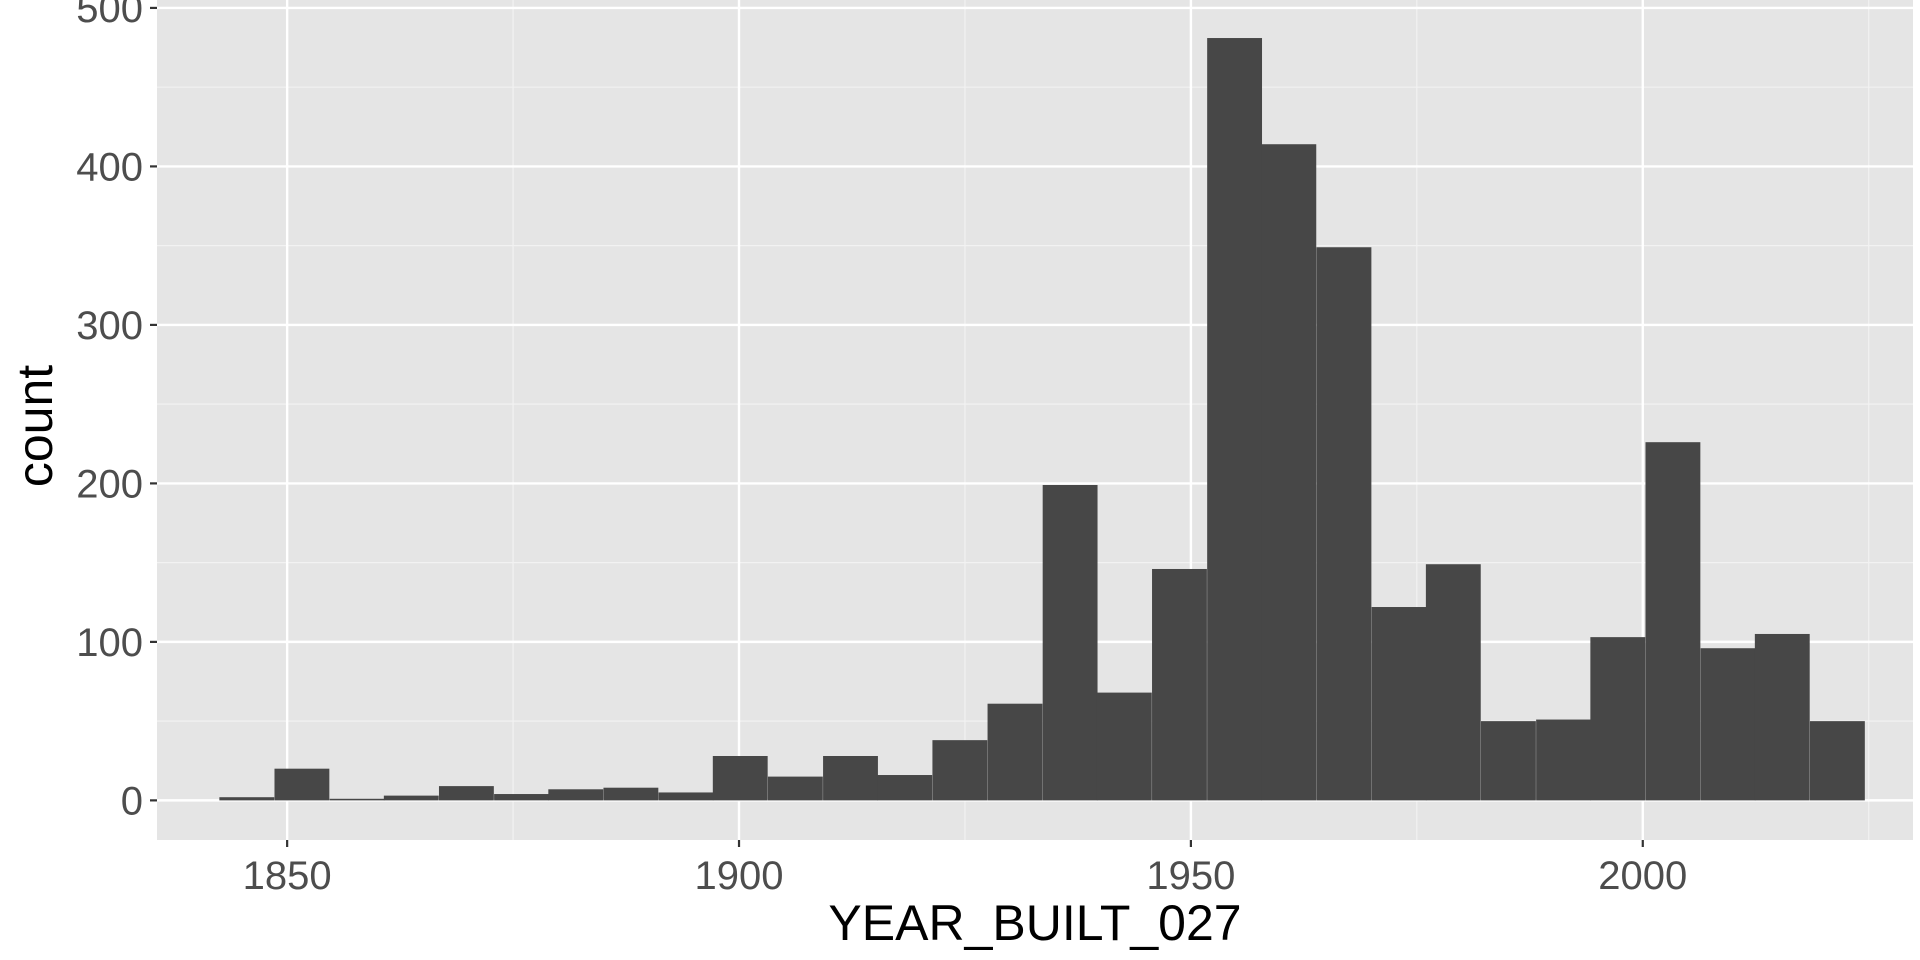 The height and width of the screenshot is (960, 1920). I want to click on x-tick-label: 1950, so click(1190, 876).